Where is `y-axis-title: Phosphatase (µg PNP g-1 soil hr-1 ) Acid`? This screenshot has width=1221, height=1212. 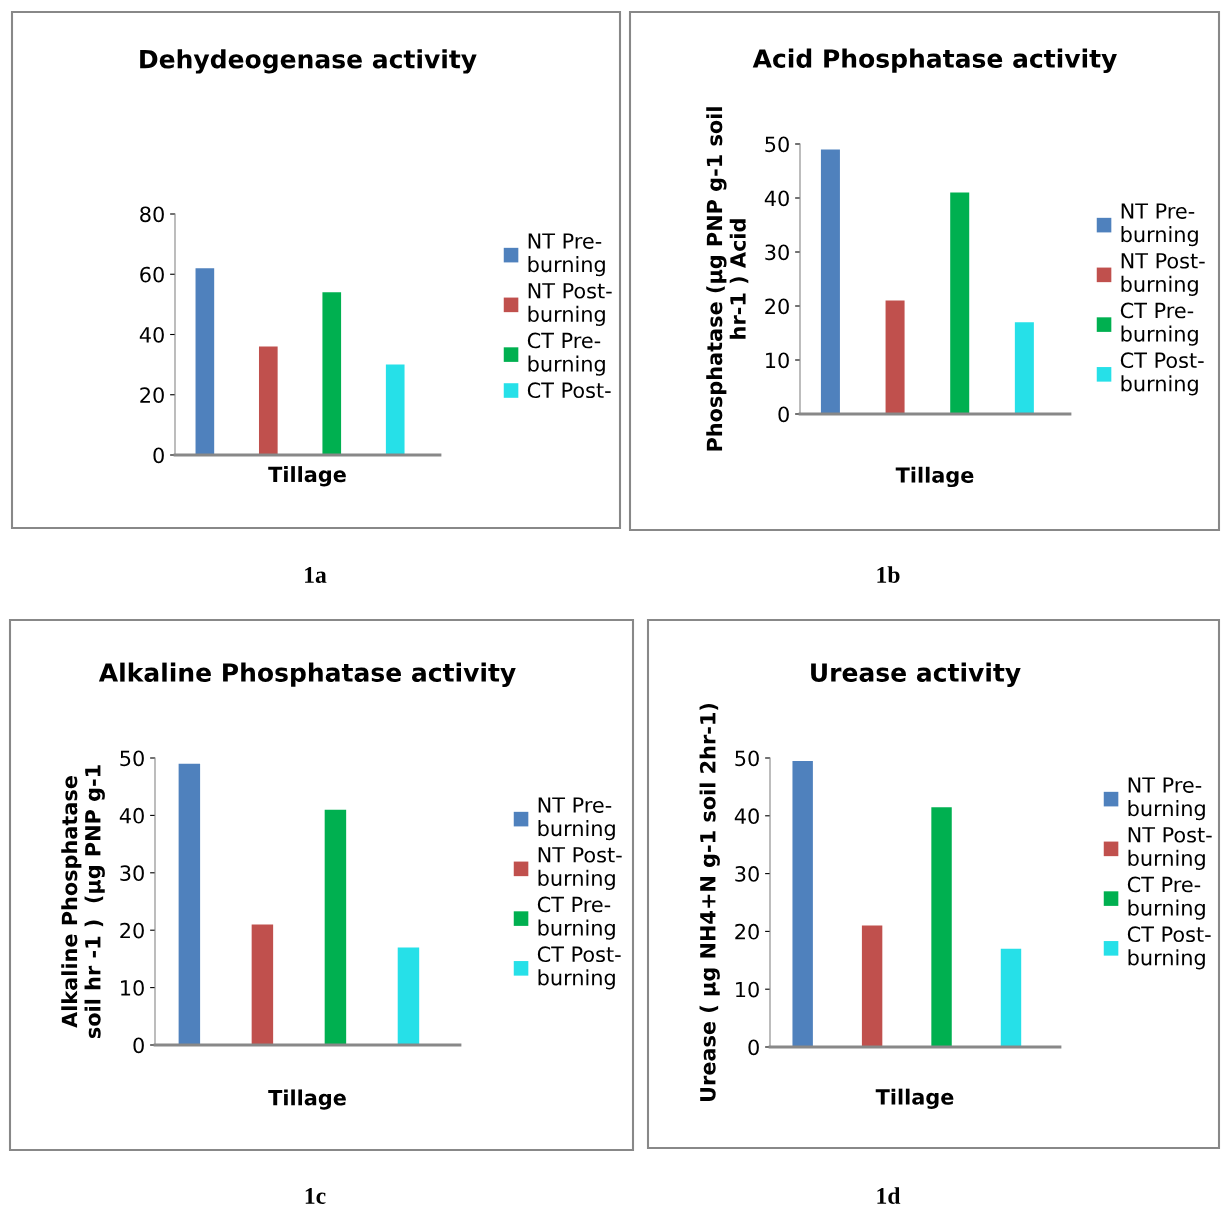 y-axis-title: Phosphatase (µg PNP g-1 soil hr-1 ) Acid is located at coordinates (727, 279).